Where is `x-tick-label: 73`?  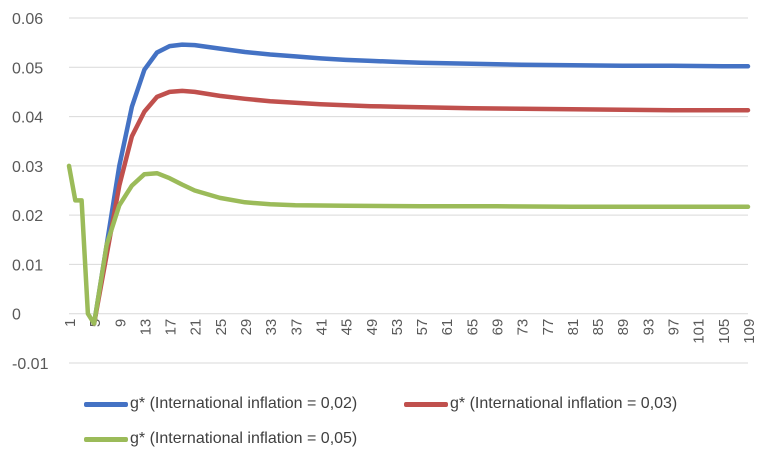 x-tick-label: 73 is located at coordinates (523, 327).